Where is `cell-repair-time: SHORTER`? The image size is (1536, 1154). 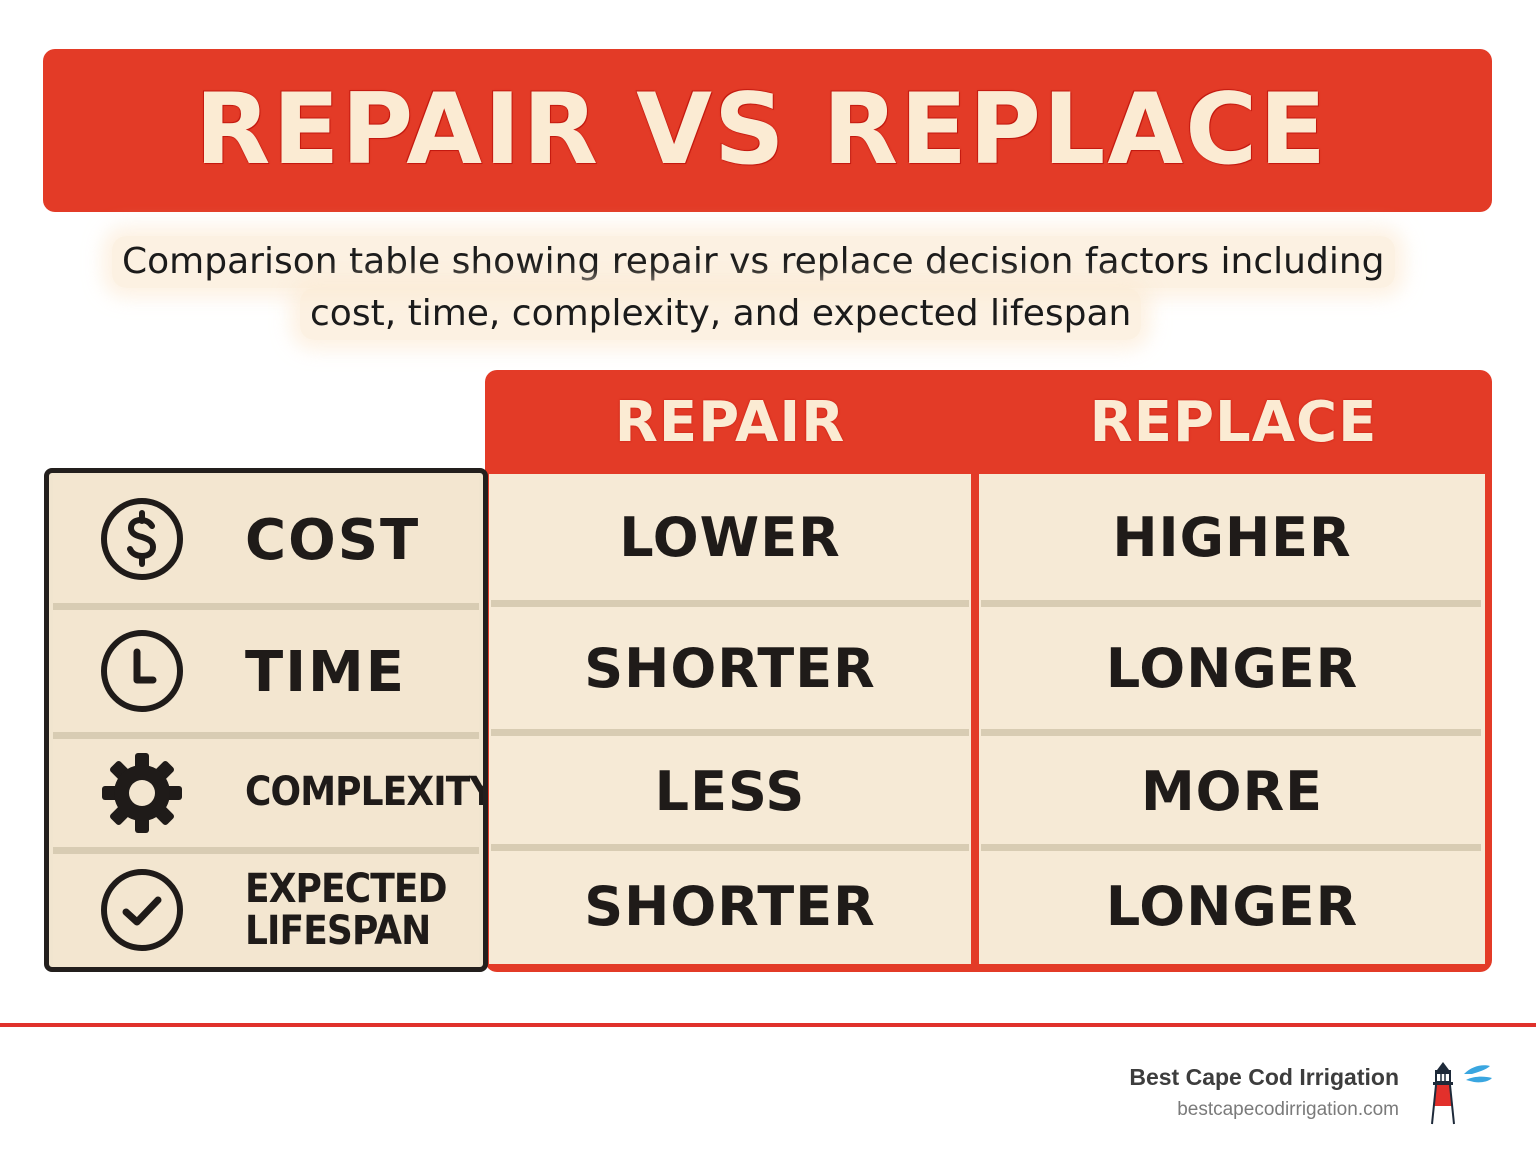
cell-repair-time: SHORTER is located at coordinates (730, 668).